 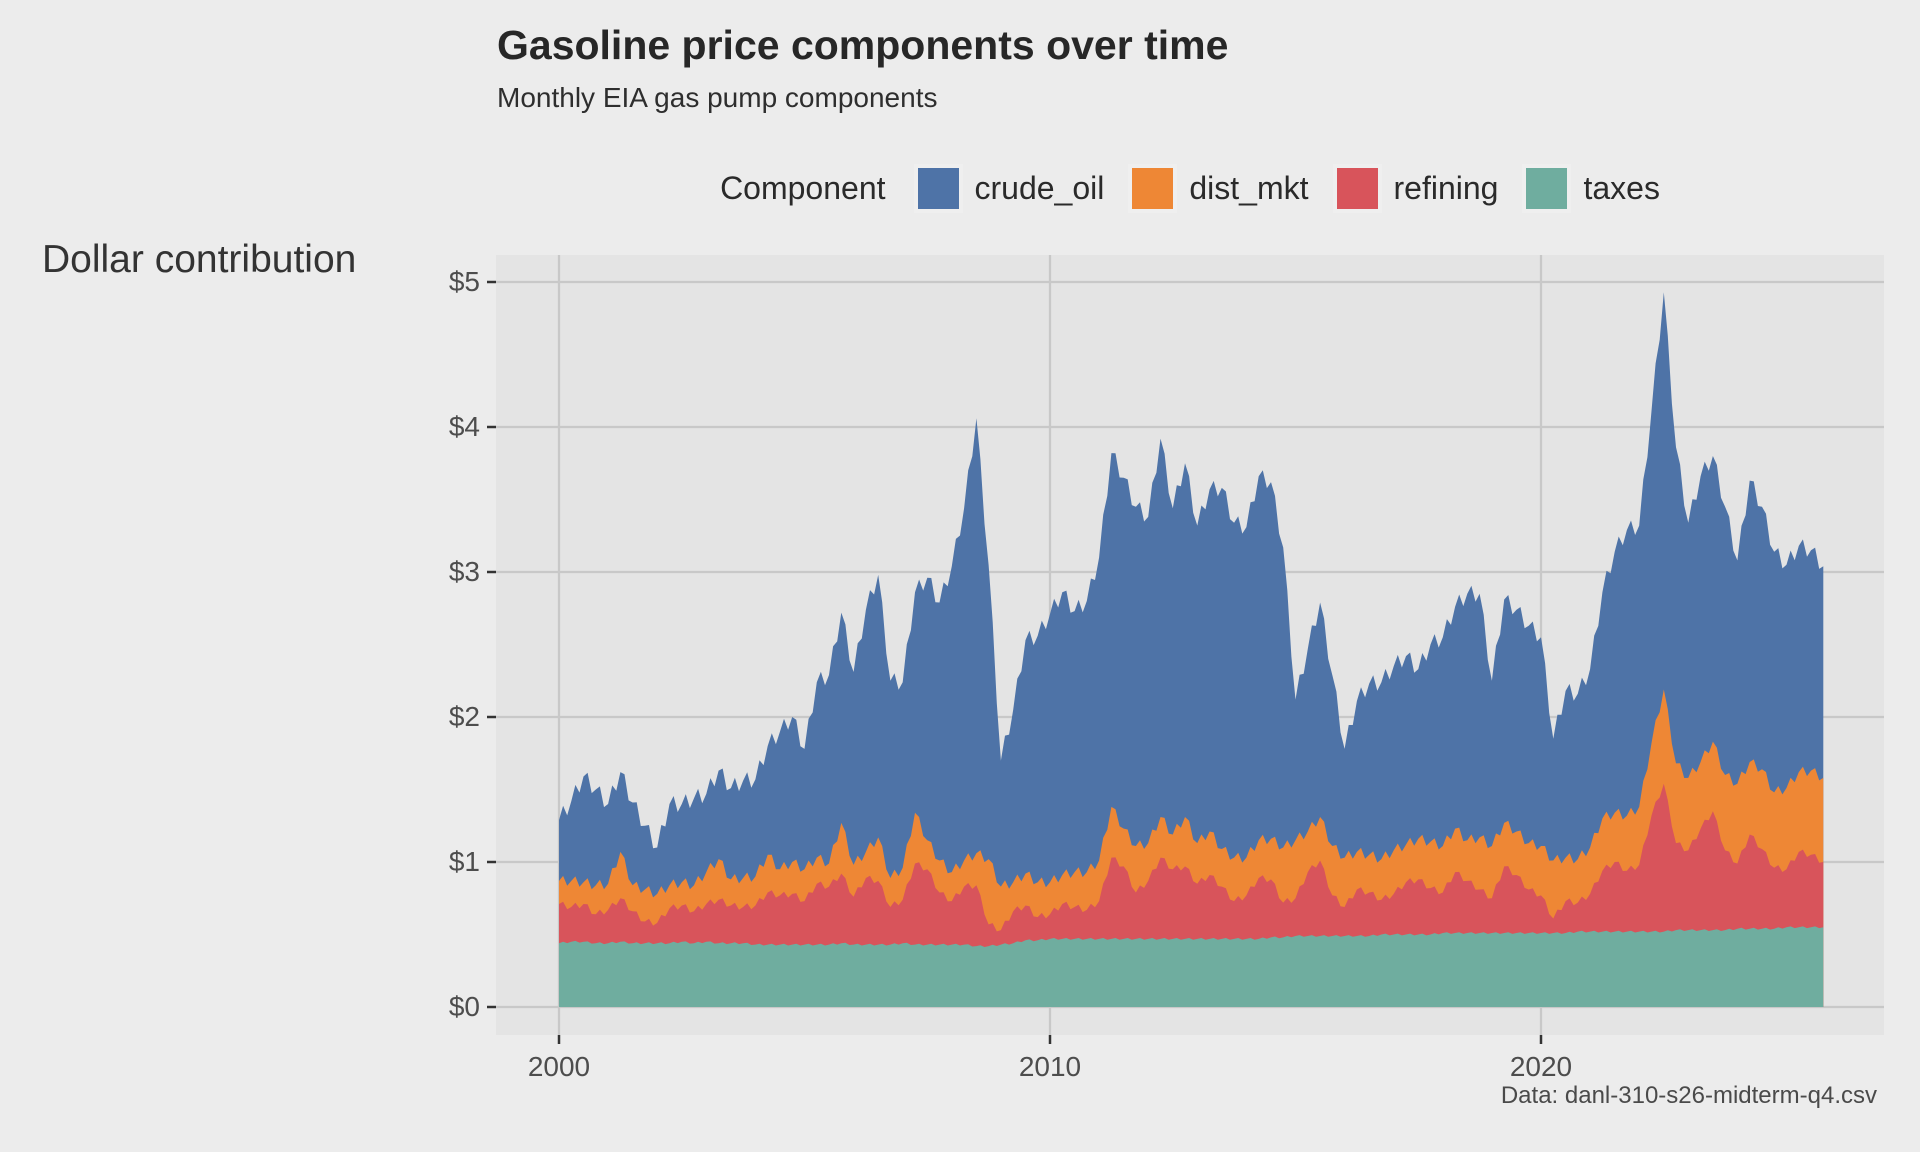 What do you see at coordinates (1357, 188) in the screenshot?
I see `legend-swatch-refining` at bounding box center [1357, 188].